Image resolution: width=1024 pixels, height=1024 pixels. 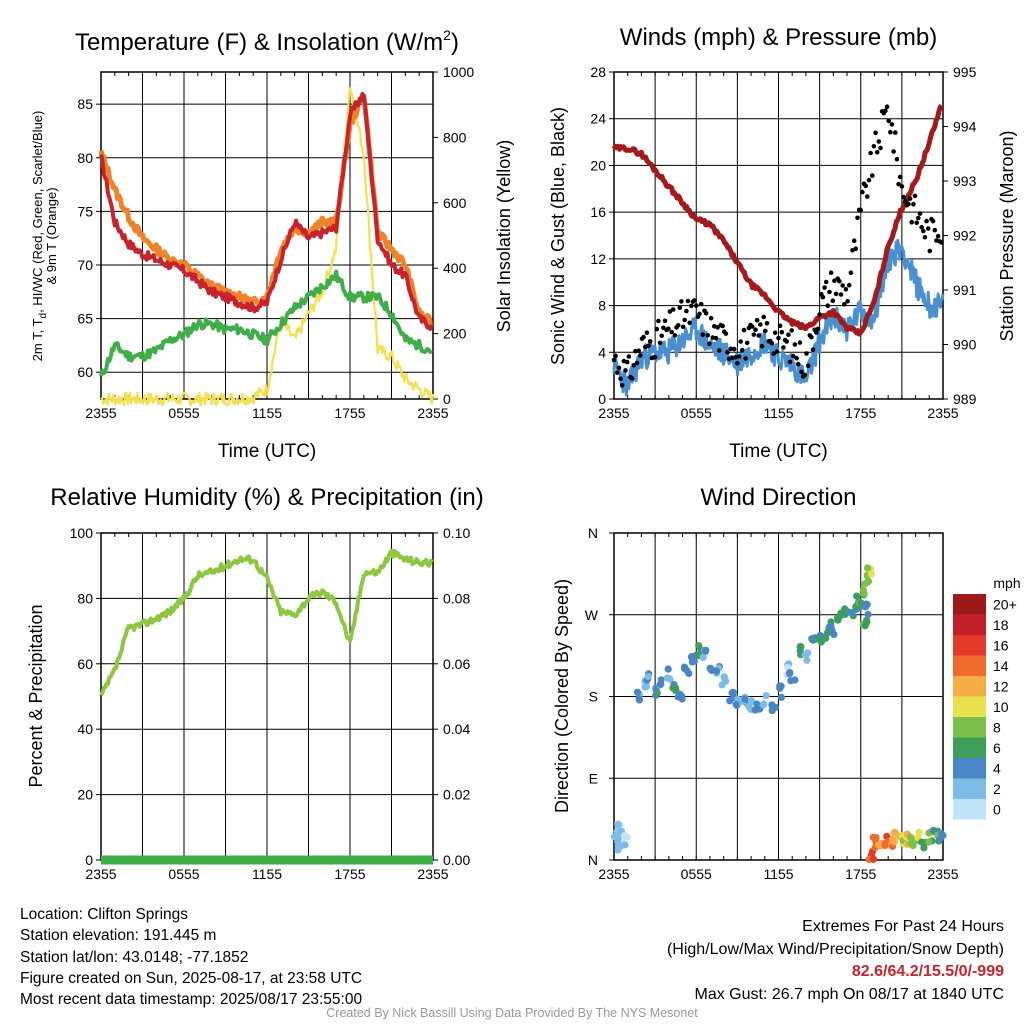 I want to click on direction-tick-label: N, so click(x=593, y=860).